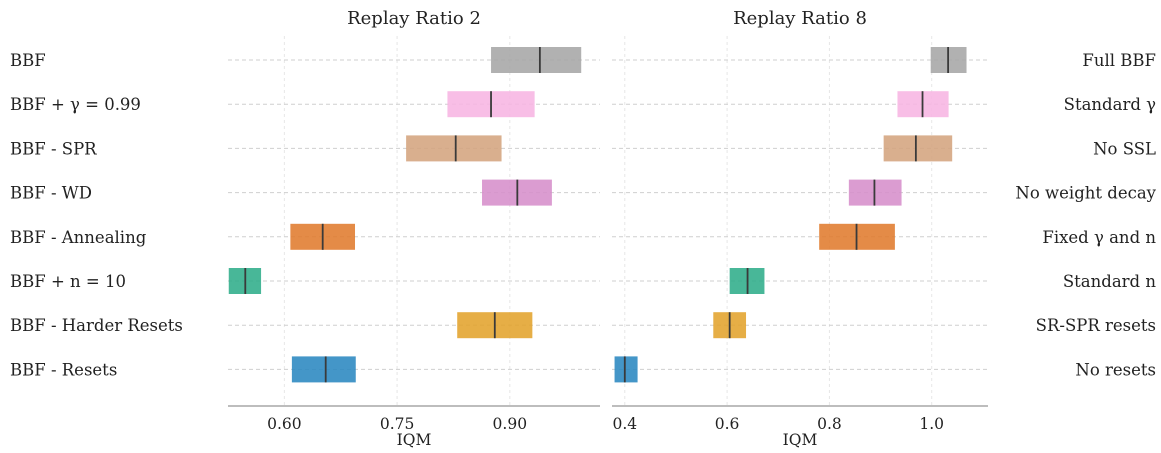 The height and width of the screenshot is (453, 1161). I want to click on right-category-label-no-weight-decay: No weight decay, so click(1085, 193).